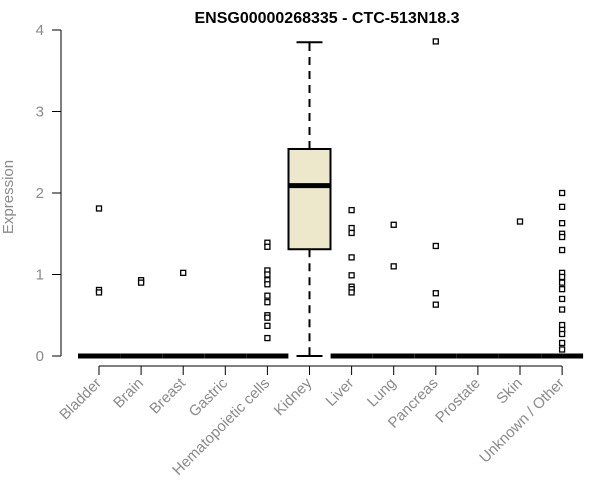  I want to click on y-tick-label: 4, so click(40, 30).